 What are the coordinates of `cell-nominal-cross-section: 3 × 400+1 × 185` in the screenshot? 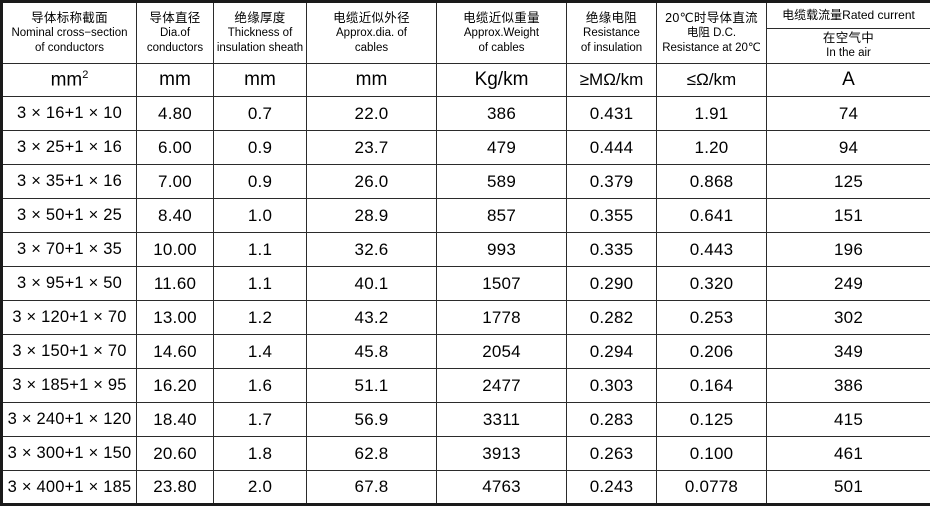 It's located at (69, 487).